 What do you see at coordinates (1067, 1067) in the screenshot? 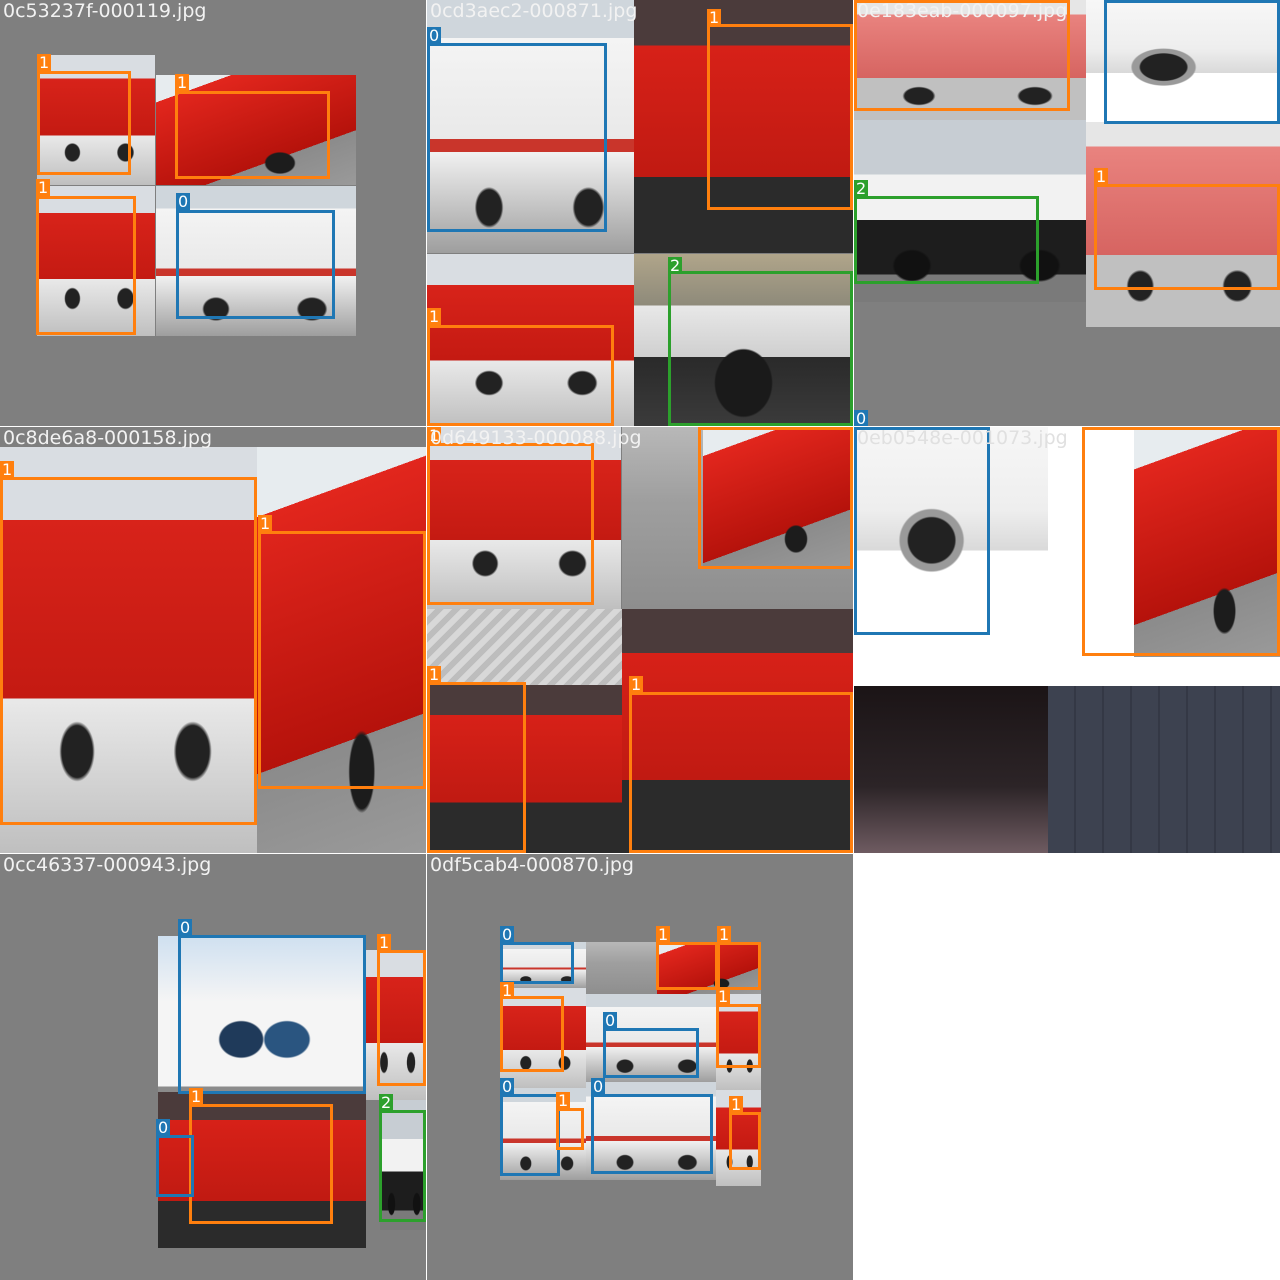
I see `mosaic-tile-empty` at bounding box center [1067, 1067].